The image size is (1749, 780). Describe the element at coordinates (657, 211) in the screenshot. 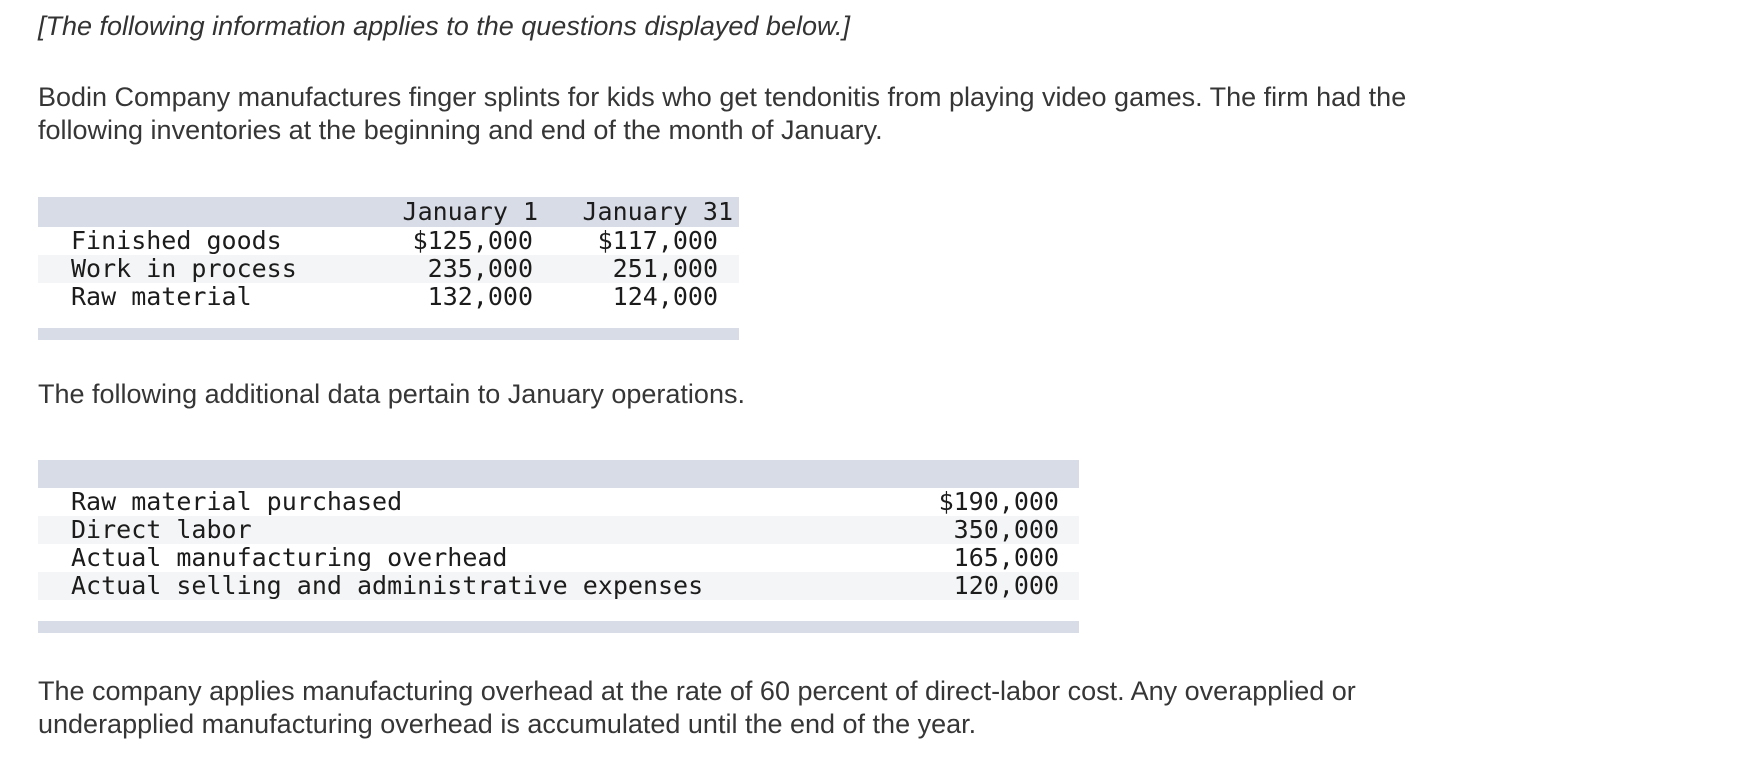

I see `inventory-header-january-31: January 31` at that location.